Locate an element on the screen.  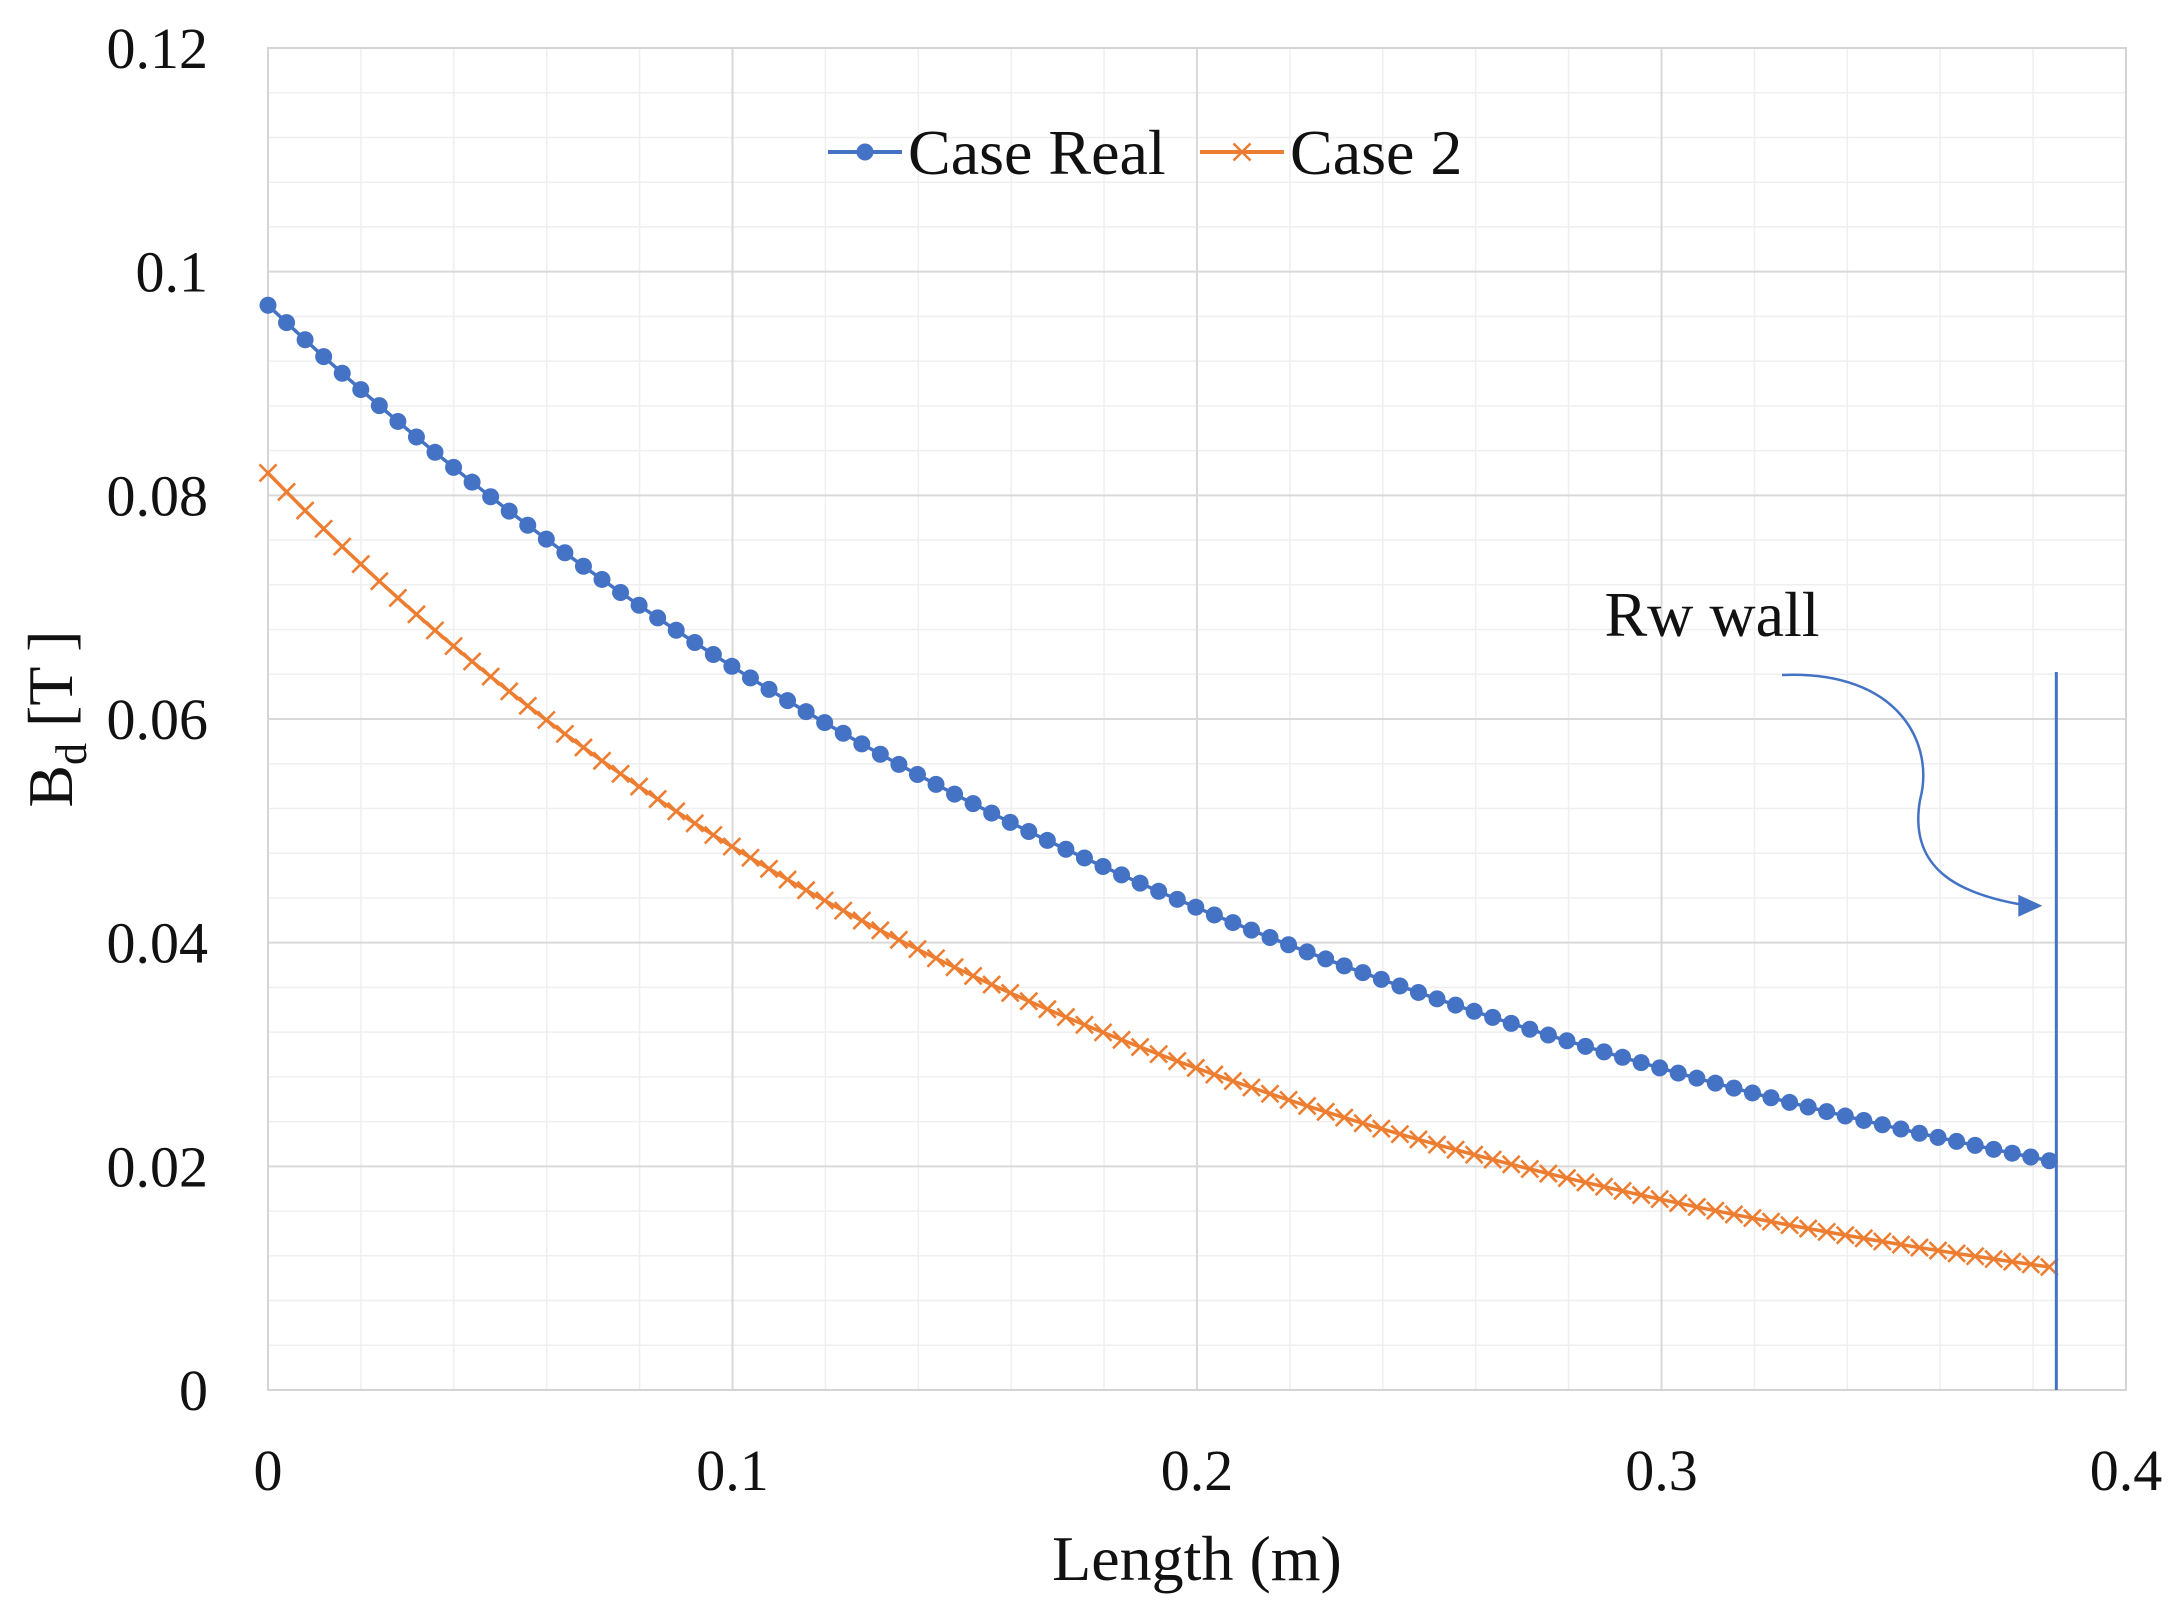
legend-marker-case-real is located at coordinates (865, 152).